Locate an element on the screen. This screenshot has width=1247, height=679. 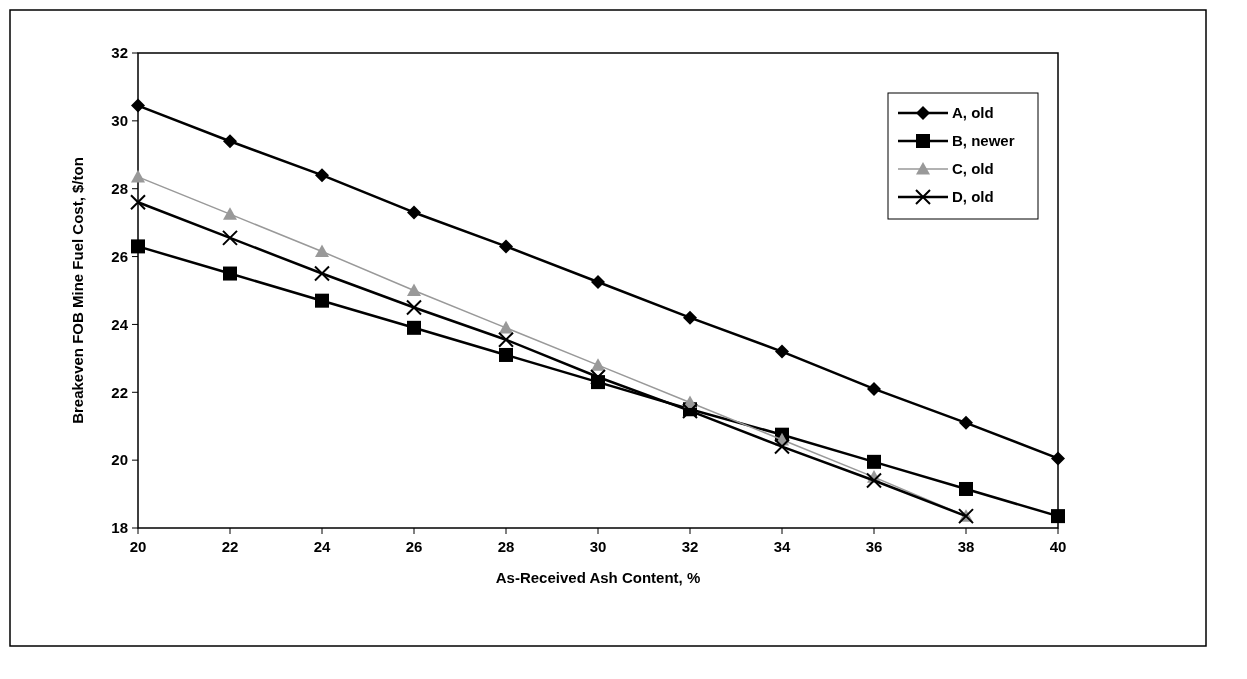
x-tick-label: 36 is located at coordinates (874, 546).